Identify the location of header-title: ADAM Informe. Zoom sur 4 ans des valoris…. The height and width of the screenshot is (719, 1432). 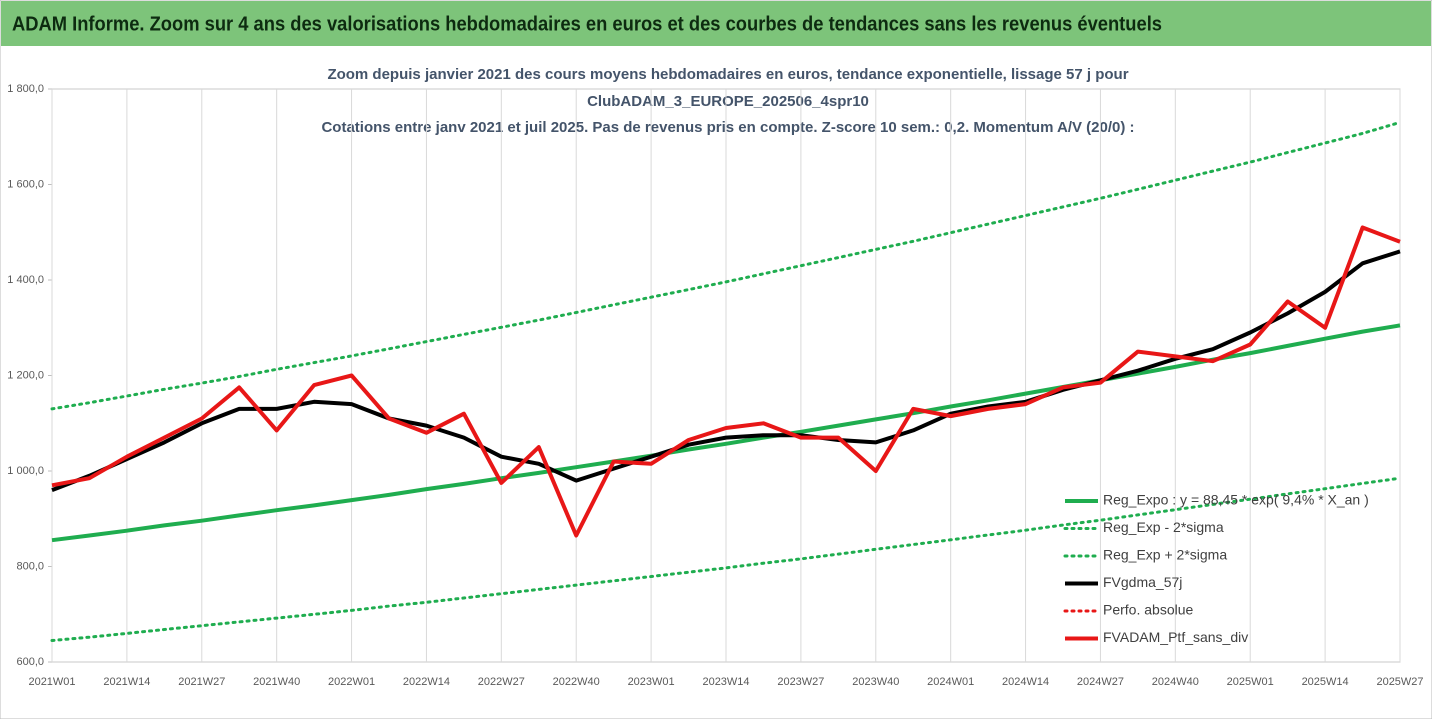
(587, 24).